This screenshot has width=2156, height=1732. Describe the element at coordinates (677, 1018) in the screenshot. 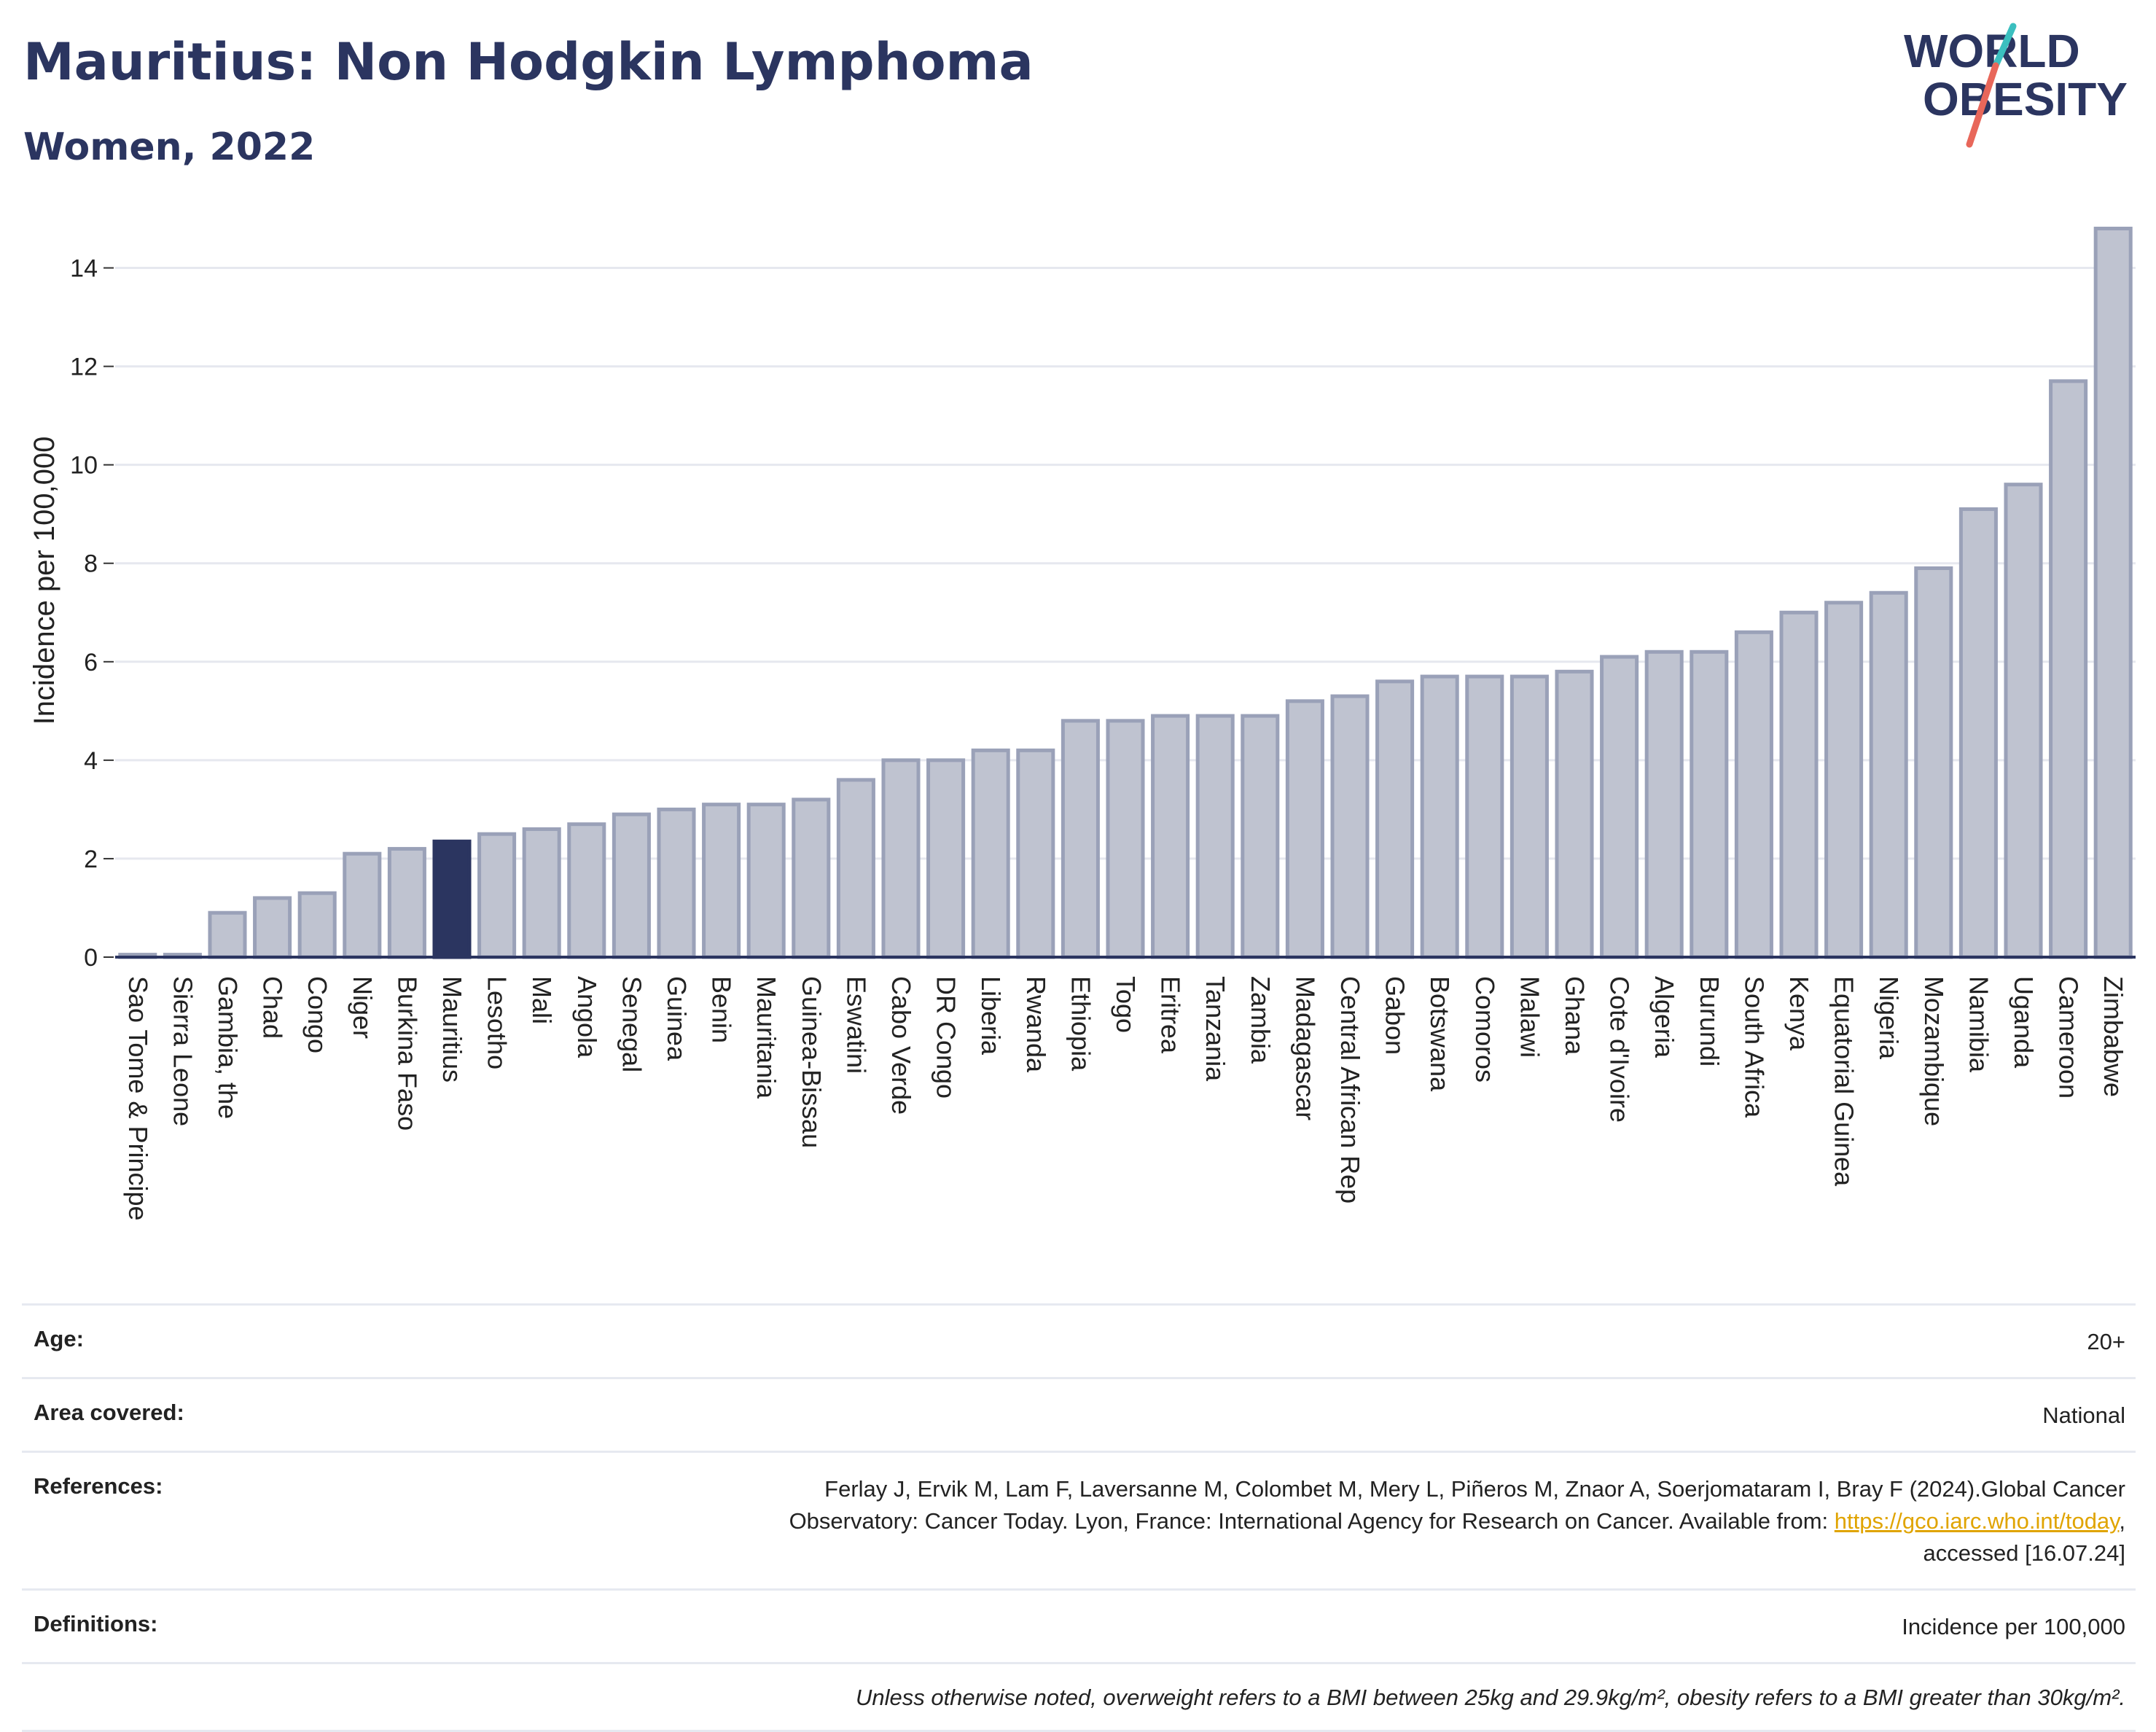

I see `x-tick-label: Guinea` at that location.